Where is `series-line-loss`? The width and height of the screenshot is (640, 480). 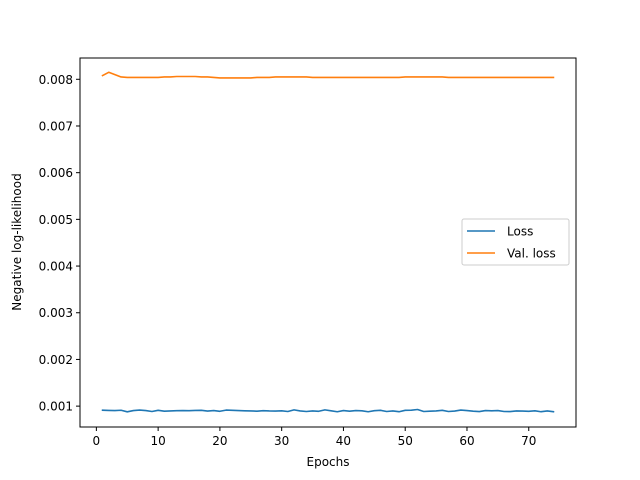
series-line-loss is located at coordinates (328, 410).